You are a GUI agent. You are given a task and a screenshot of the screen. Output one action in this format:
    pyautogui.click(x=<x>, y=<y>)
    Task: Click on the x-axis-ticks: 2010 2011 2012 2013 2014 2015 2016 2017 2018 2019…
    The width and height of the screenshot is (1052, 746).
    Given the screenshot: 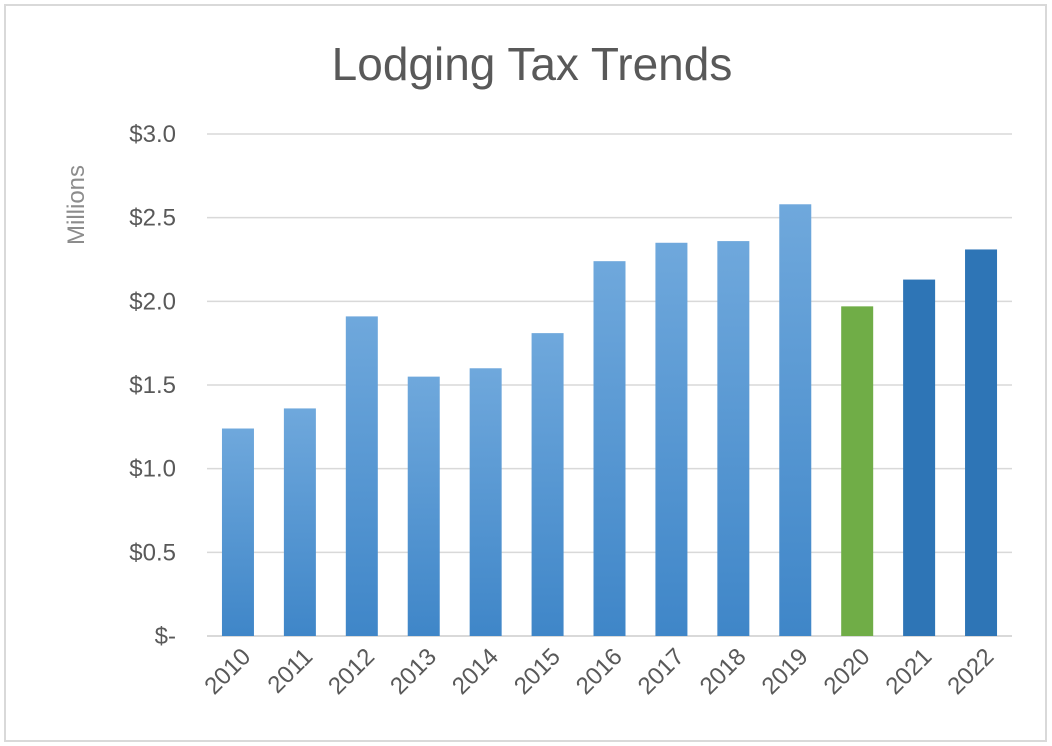 What is the action you would take?
    pyautogui.click(x=599, y=671)
    